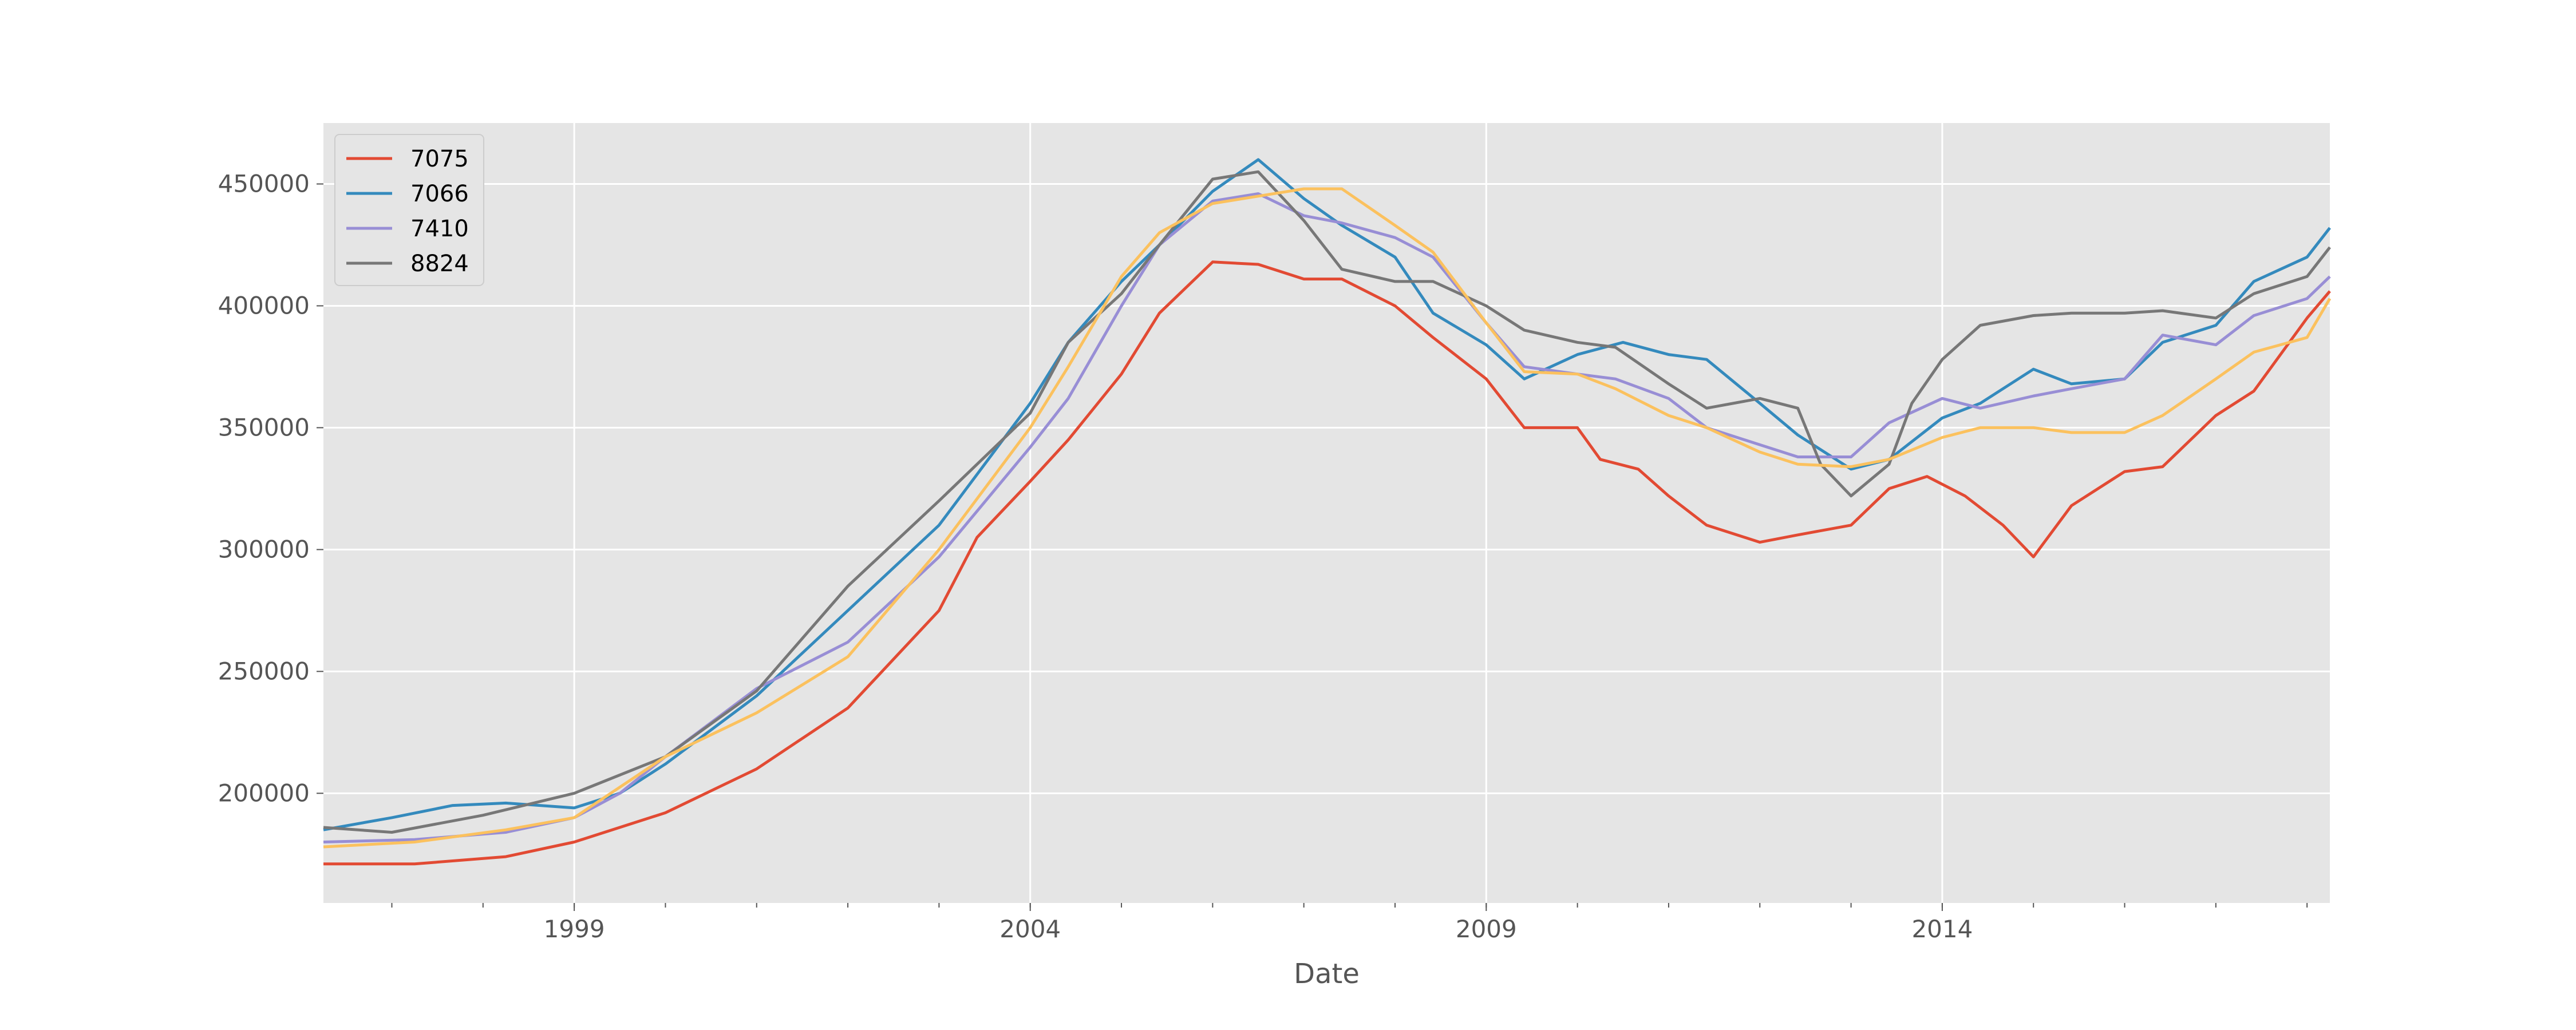 This screenshot has height=1030, width=2576. Describe the element at coordinates (264, 427) in the screenshot. I see `y-tick-label: 350000` at that location.